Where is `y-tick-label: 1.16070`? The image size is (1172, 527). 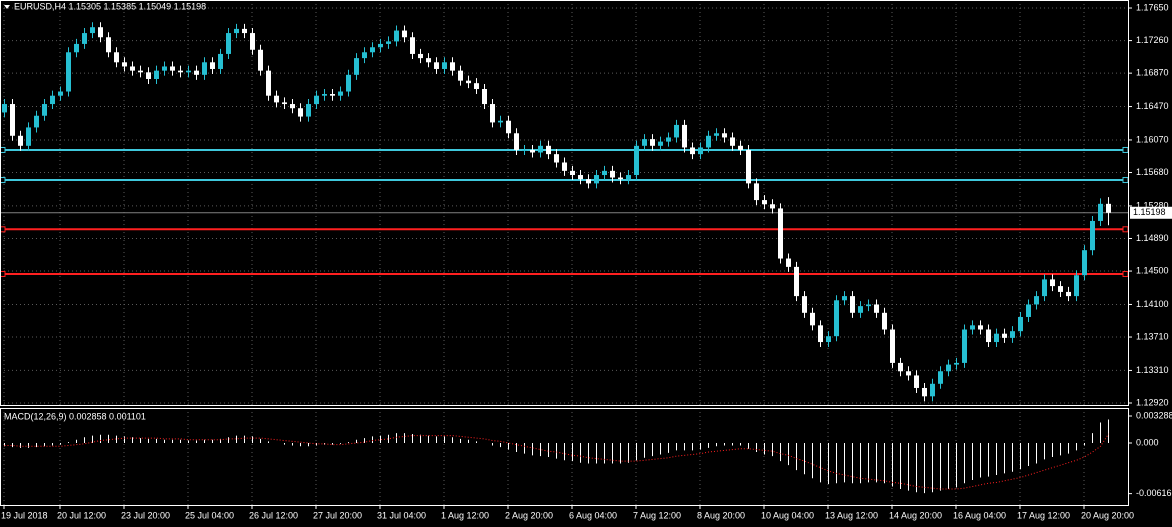 y-tick-label: 1.16070 is located at coordinates (1152, 139).